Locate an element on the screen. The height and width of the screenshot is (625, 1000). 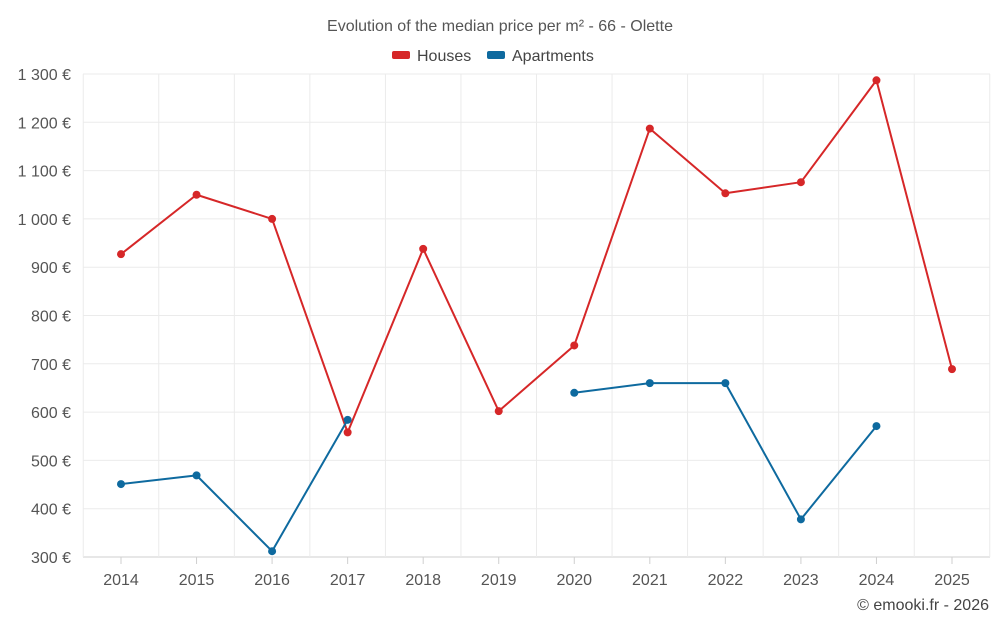
y-tick-label: 700 € is located at coordinates (51, 365).